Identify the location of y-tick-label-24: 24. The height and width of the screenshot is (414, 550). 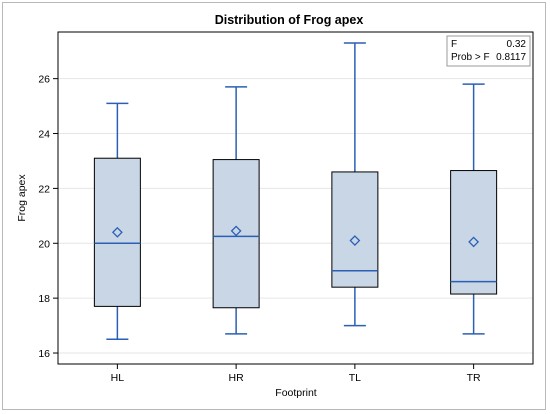
(44, 135).